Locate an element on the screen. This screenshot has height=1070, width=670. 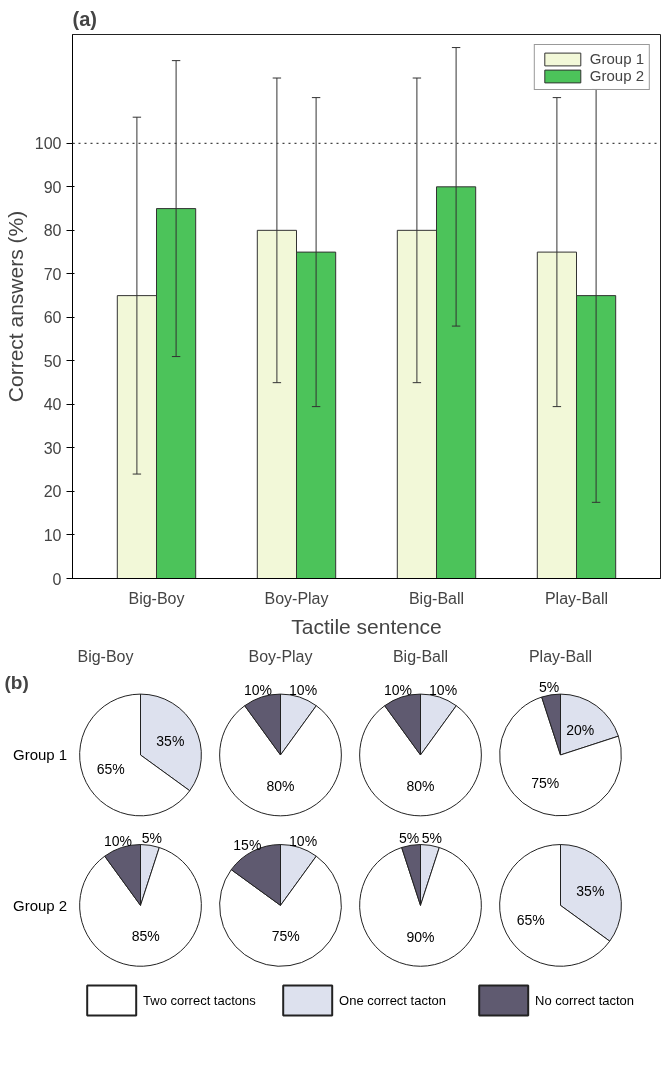
y-axis-title: Correct answers (%) is located at coordinates (15, 306).